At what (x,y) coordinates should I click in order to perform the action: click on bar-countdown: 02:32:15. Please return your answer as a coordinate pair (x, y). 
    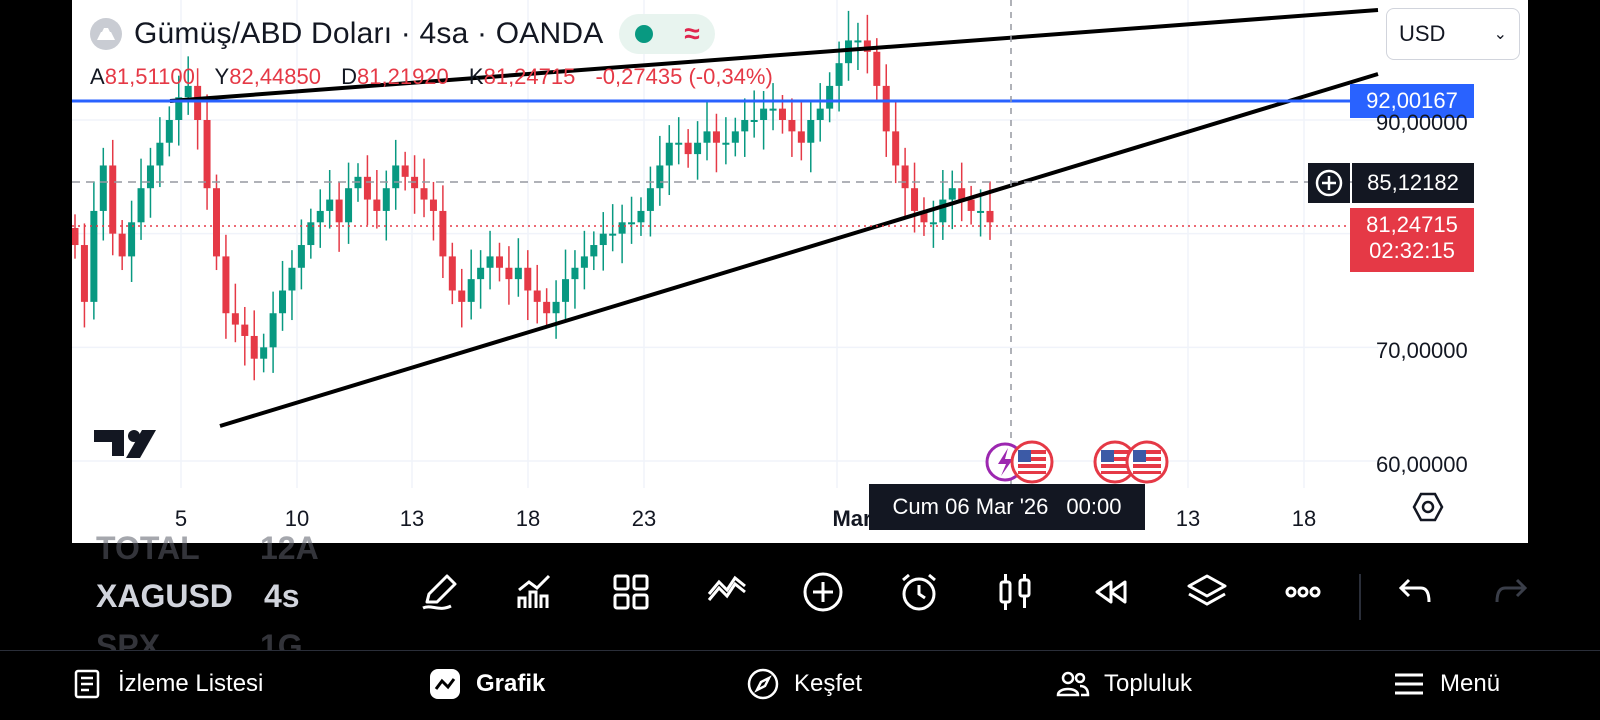
    Looking at the image, I should click on (1412, 250).